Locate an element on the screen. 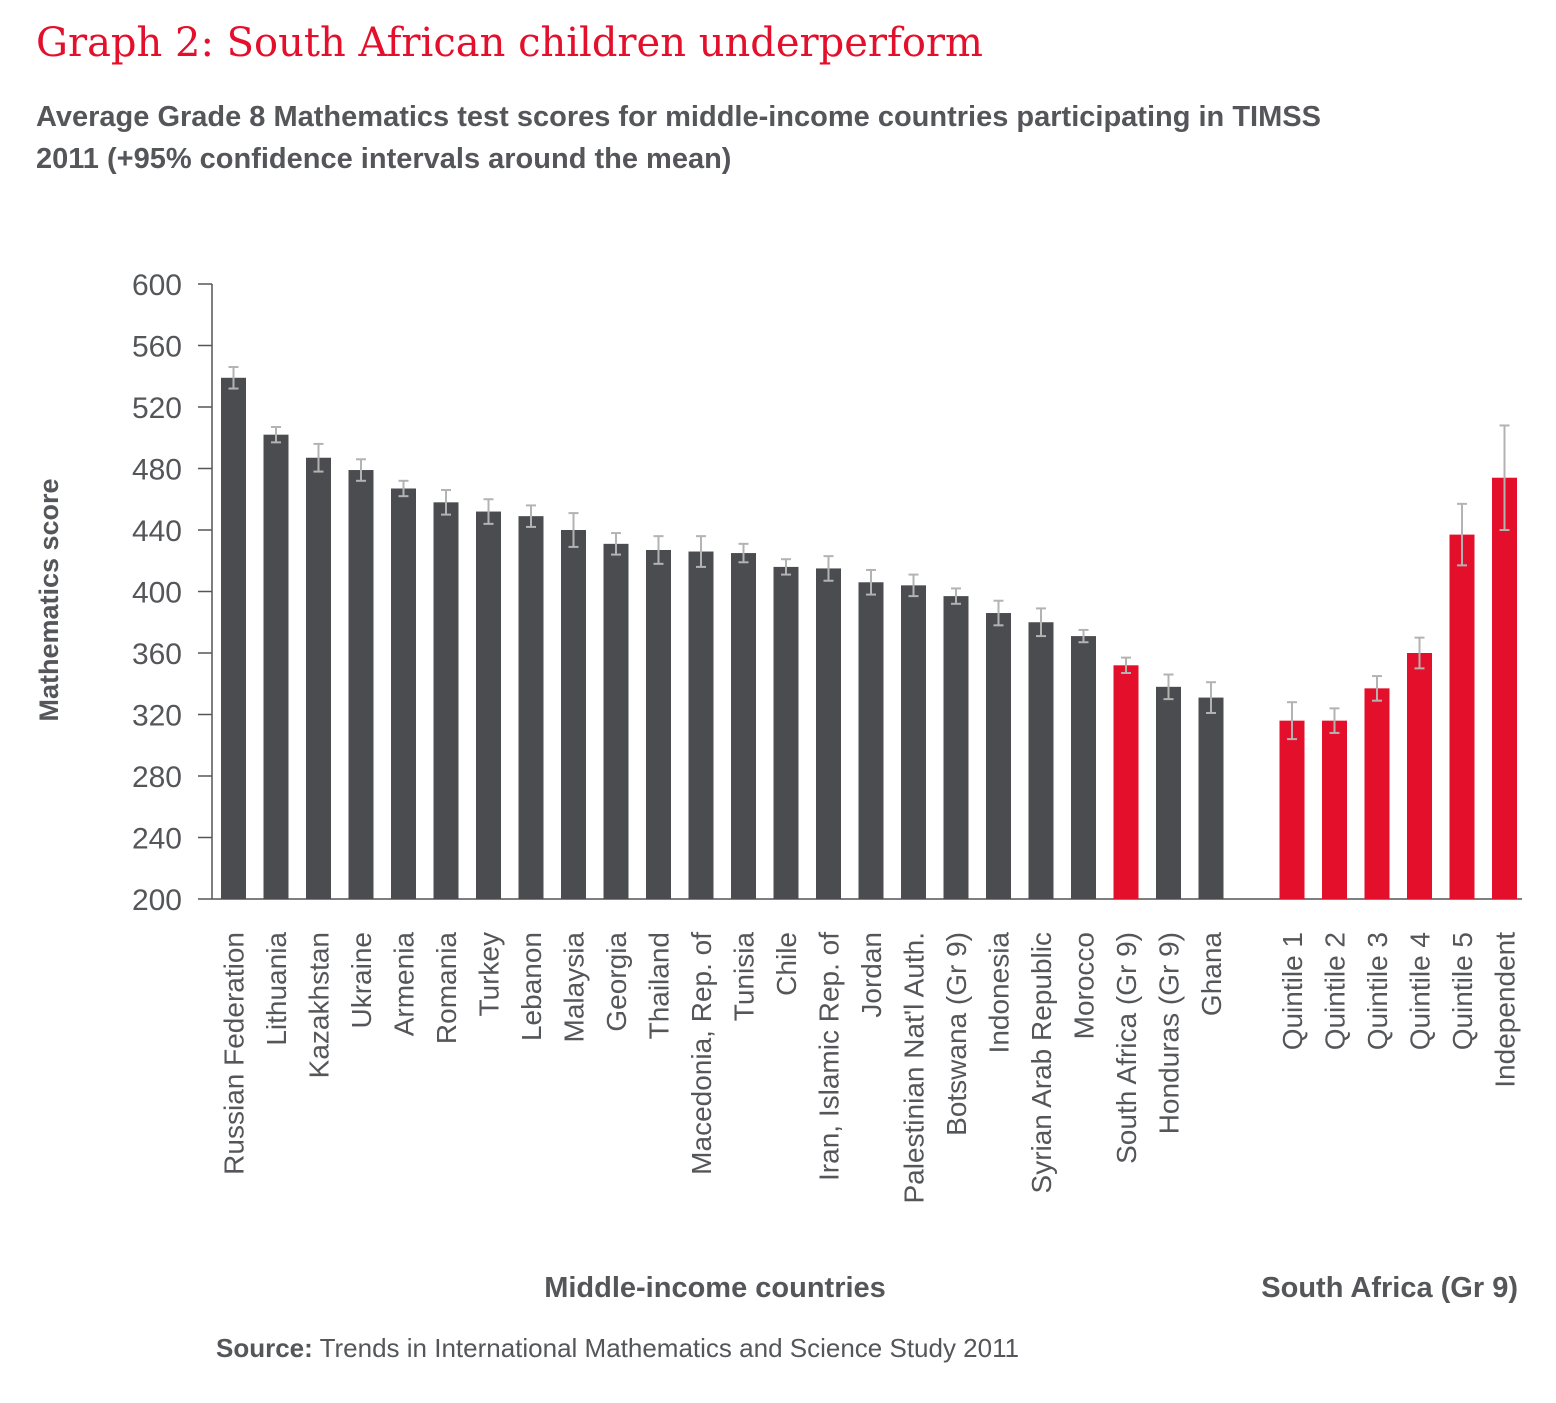  x-tick-label: Quintile 1 is located at coordinates (1292, 991).